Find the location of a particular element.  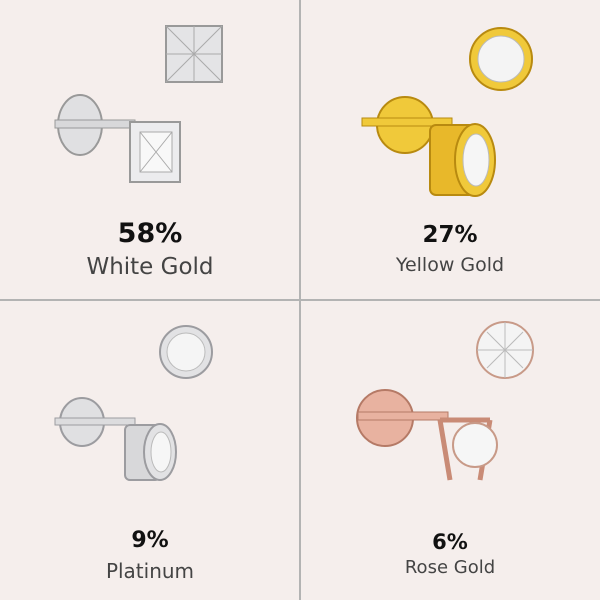

metal-label: Yellow Gold is located at coordinates (450, 265).